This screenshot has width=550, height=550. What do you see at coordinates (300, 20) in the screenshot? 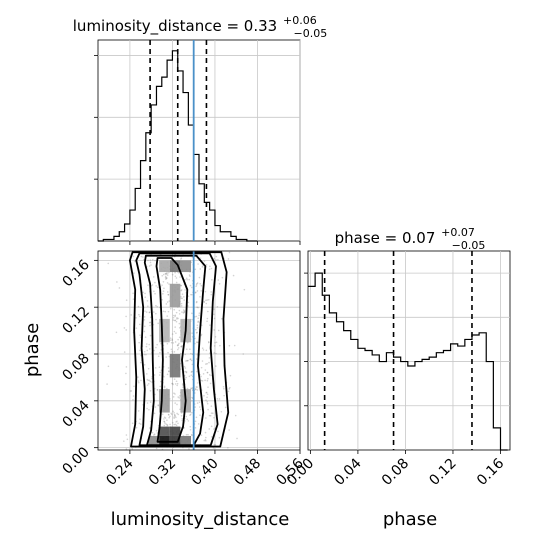
I see `title-sup: +0.06` at bounding box center [300, 20].